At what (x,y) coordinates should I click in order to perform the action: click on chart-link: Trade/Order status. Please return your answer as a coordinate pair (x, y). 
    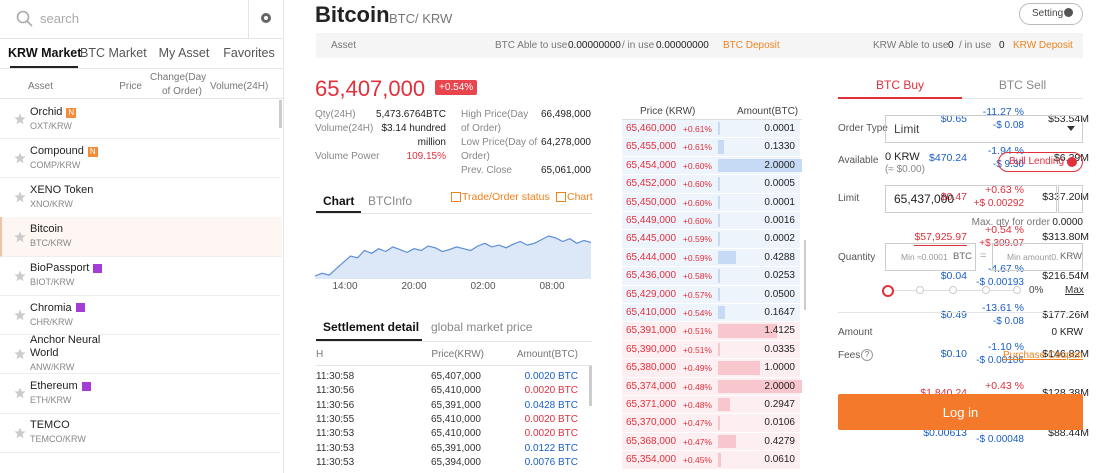
    Looking at the image, I should click on (506, 197).